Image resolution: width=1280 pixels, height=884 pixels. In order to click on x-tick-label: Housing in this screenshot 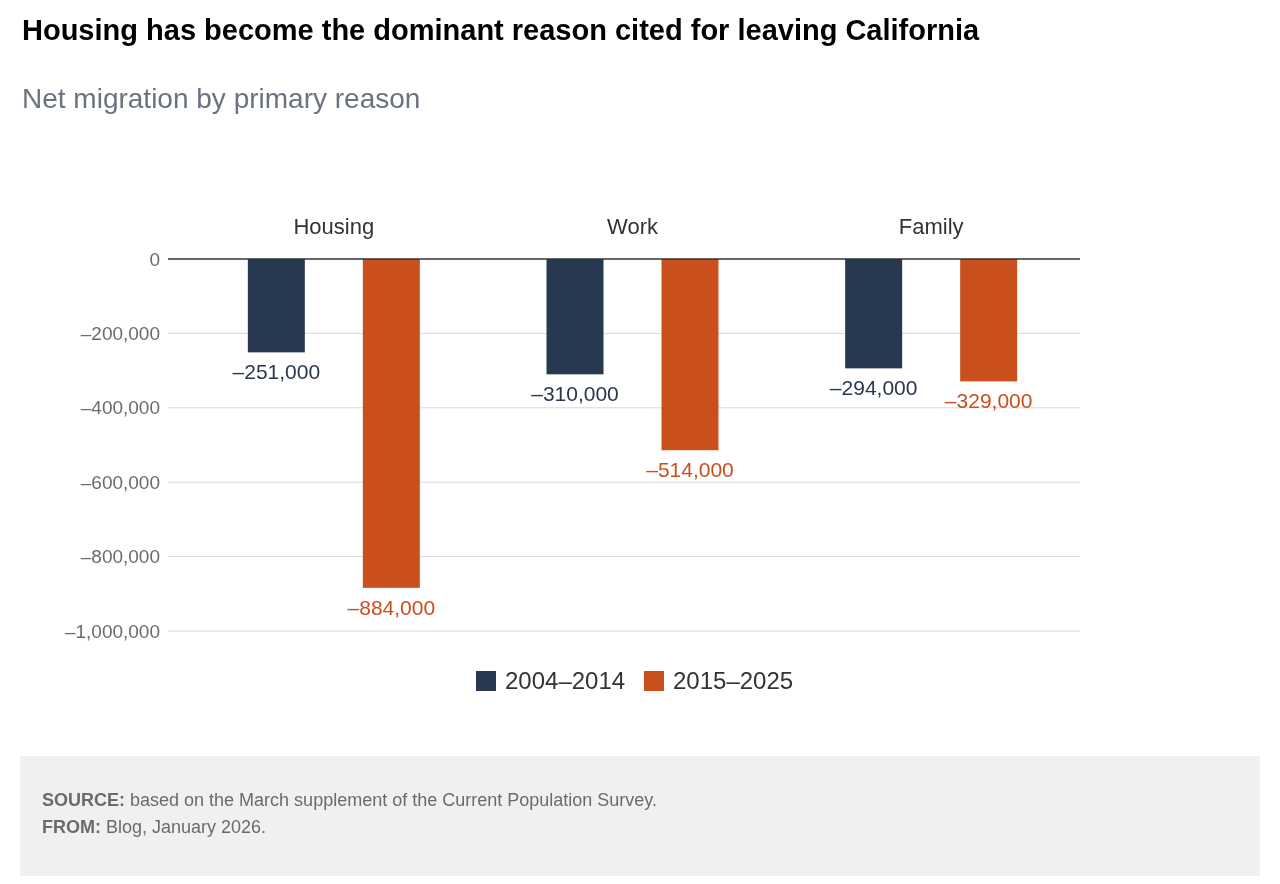, I will do `click(334, 226)`.